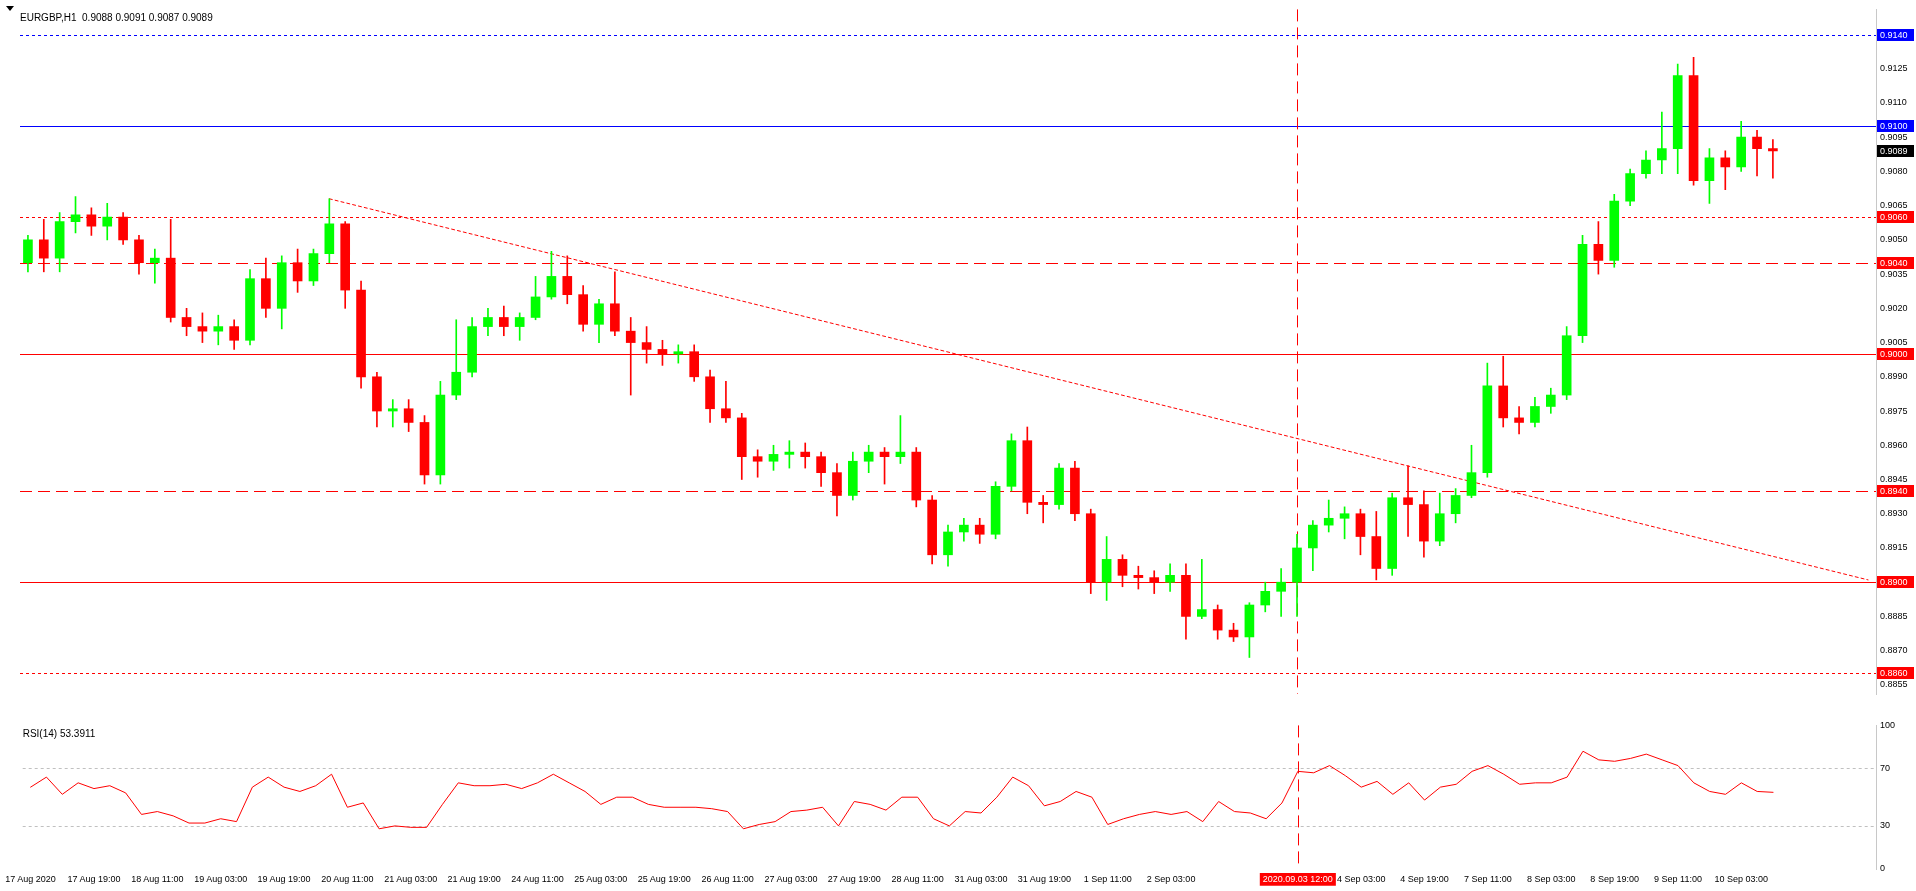  What do you see at coordinates (601, 878) in the screenshot?
I see `x-tick-label: 25 Aug 03:00` at bounding box center [601, 878].